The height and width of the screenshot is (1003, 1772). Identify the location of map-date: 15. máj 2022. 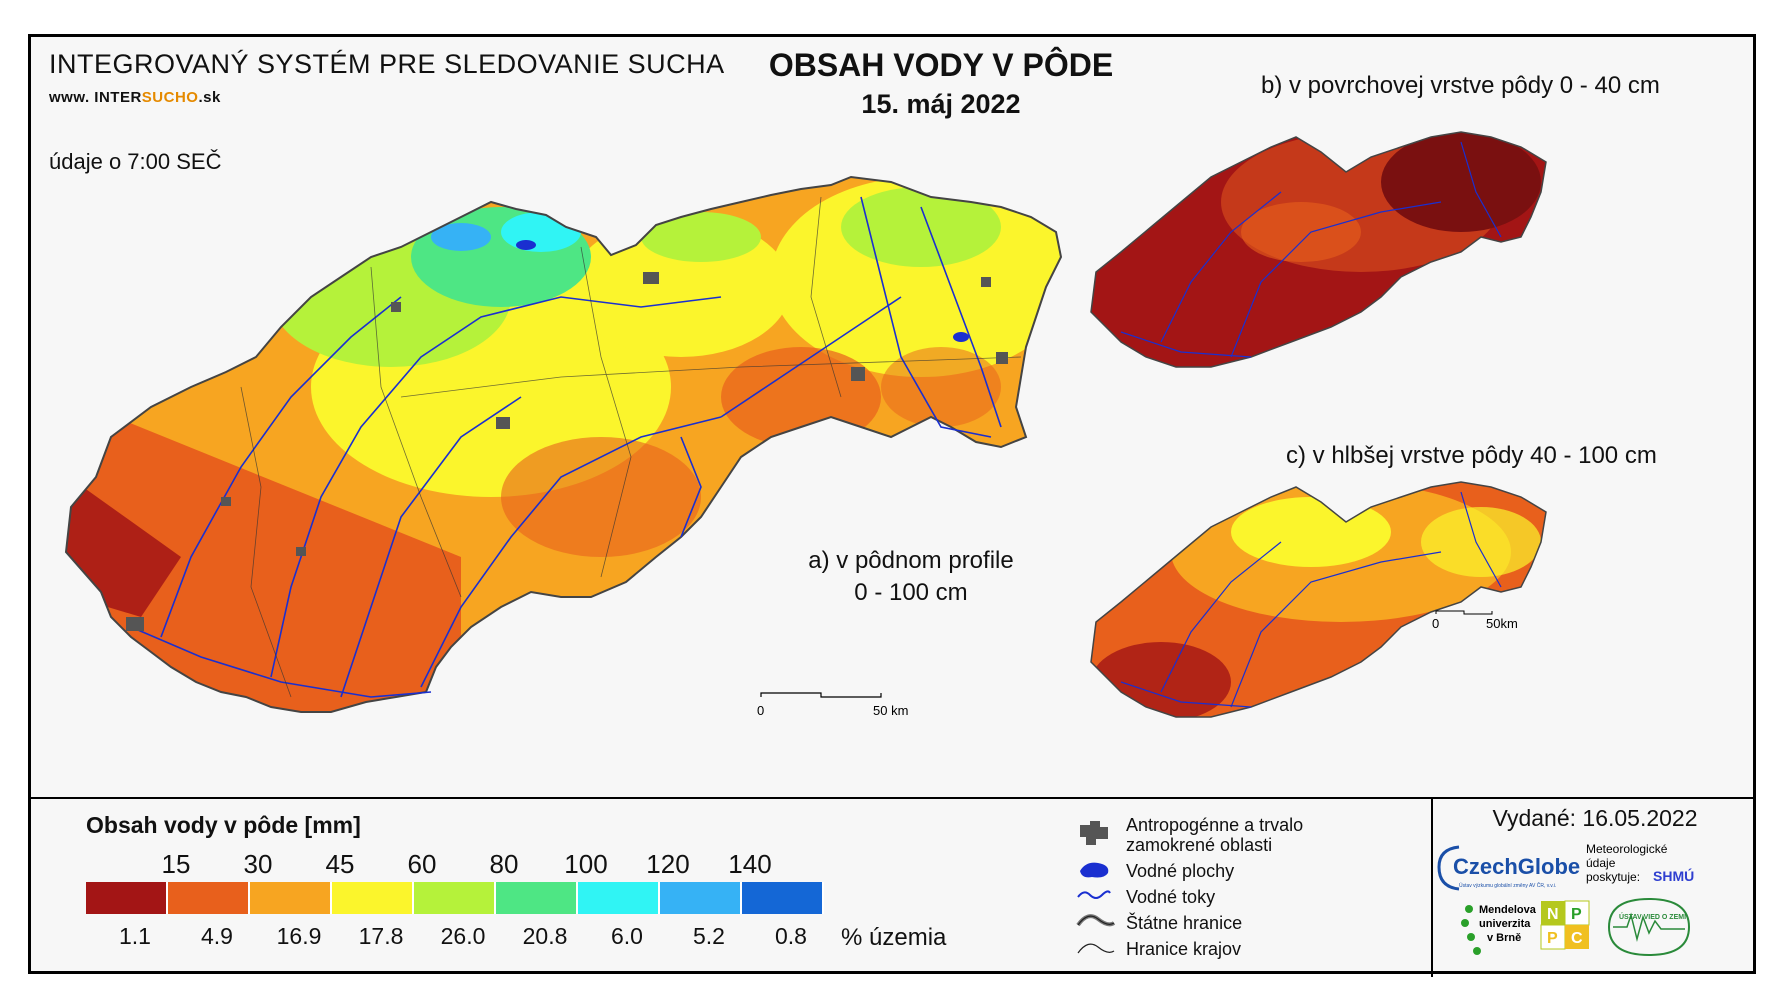
(941, 104).